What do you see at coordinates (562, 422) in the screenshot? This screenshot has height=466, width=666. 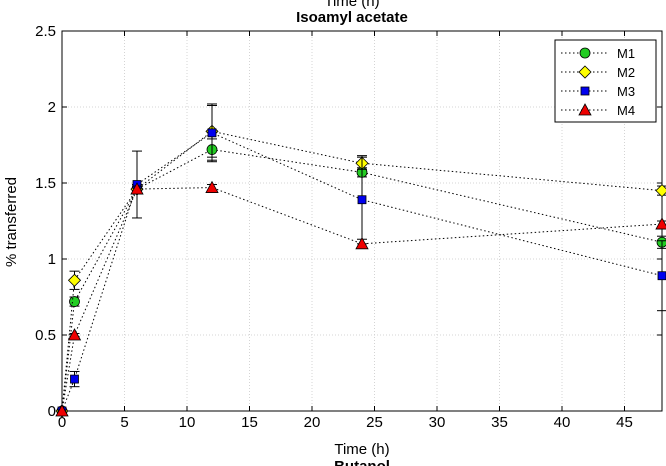 I see `x-tick-label: 40` at bounding box center [562, 422].